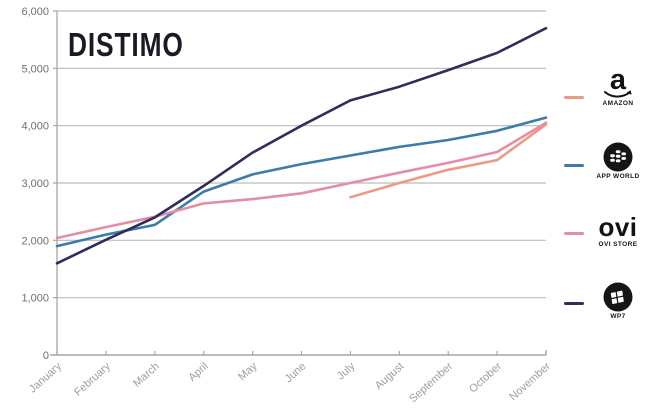 The width and height of the screenshot is (650, 412). What do you see at coordinates (618, 80) in the screenshot?
I see `amazon-a-icon: a` at bounding box center [618, 80].